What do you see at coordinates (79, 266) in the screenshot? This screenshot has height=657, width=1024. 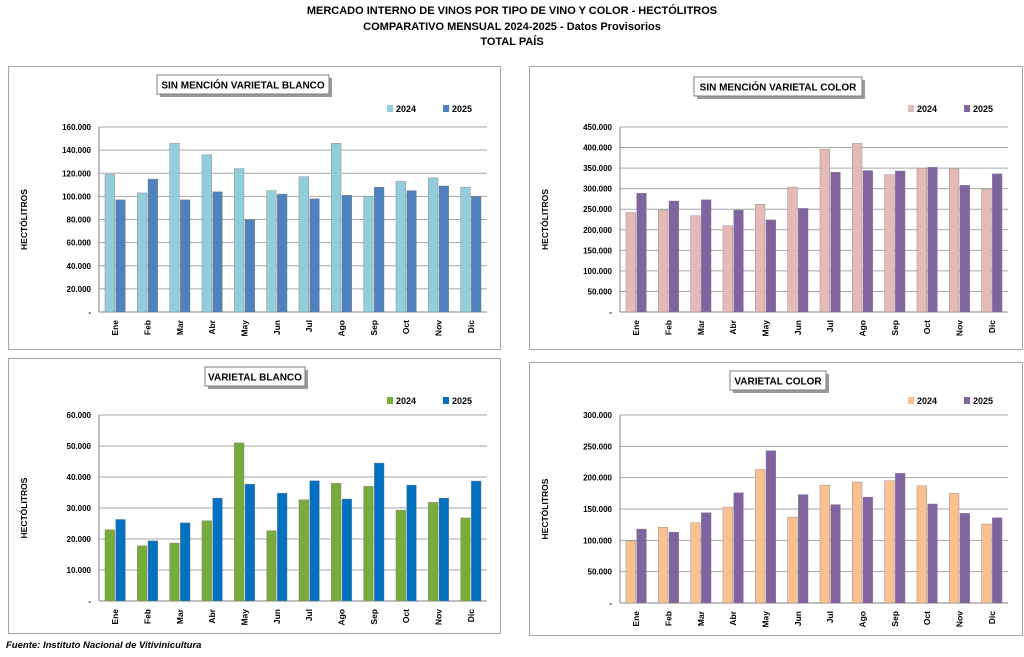 I see `y-tick-label: 40.000` at bounding box center [79, 266].